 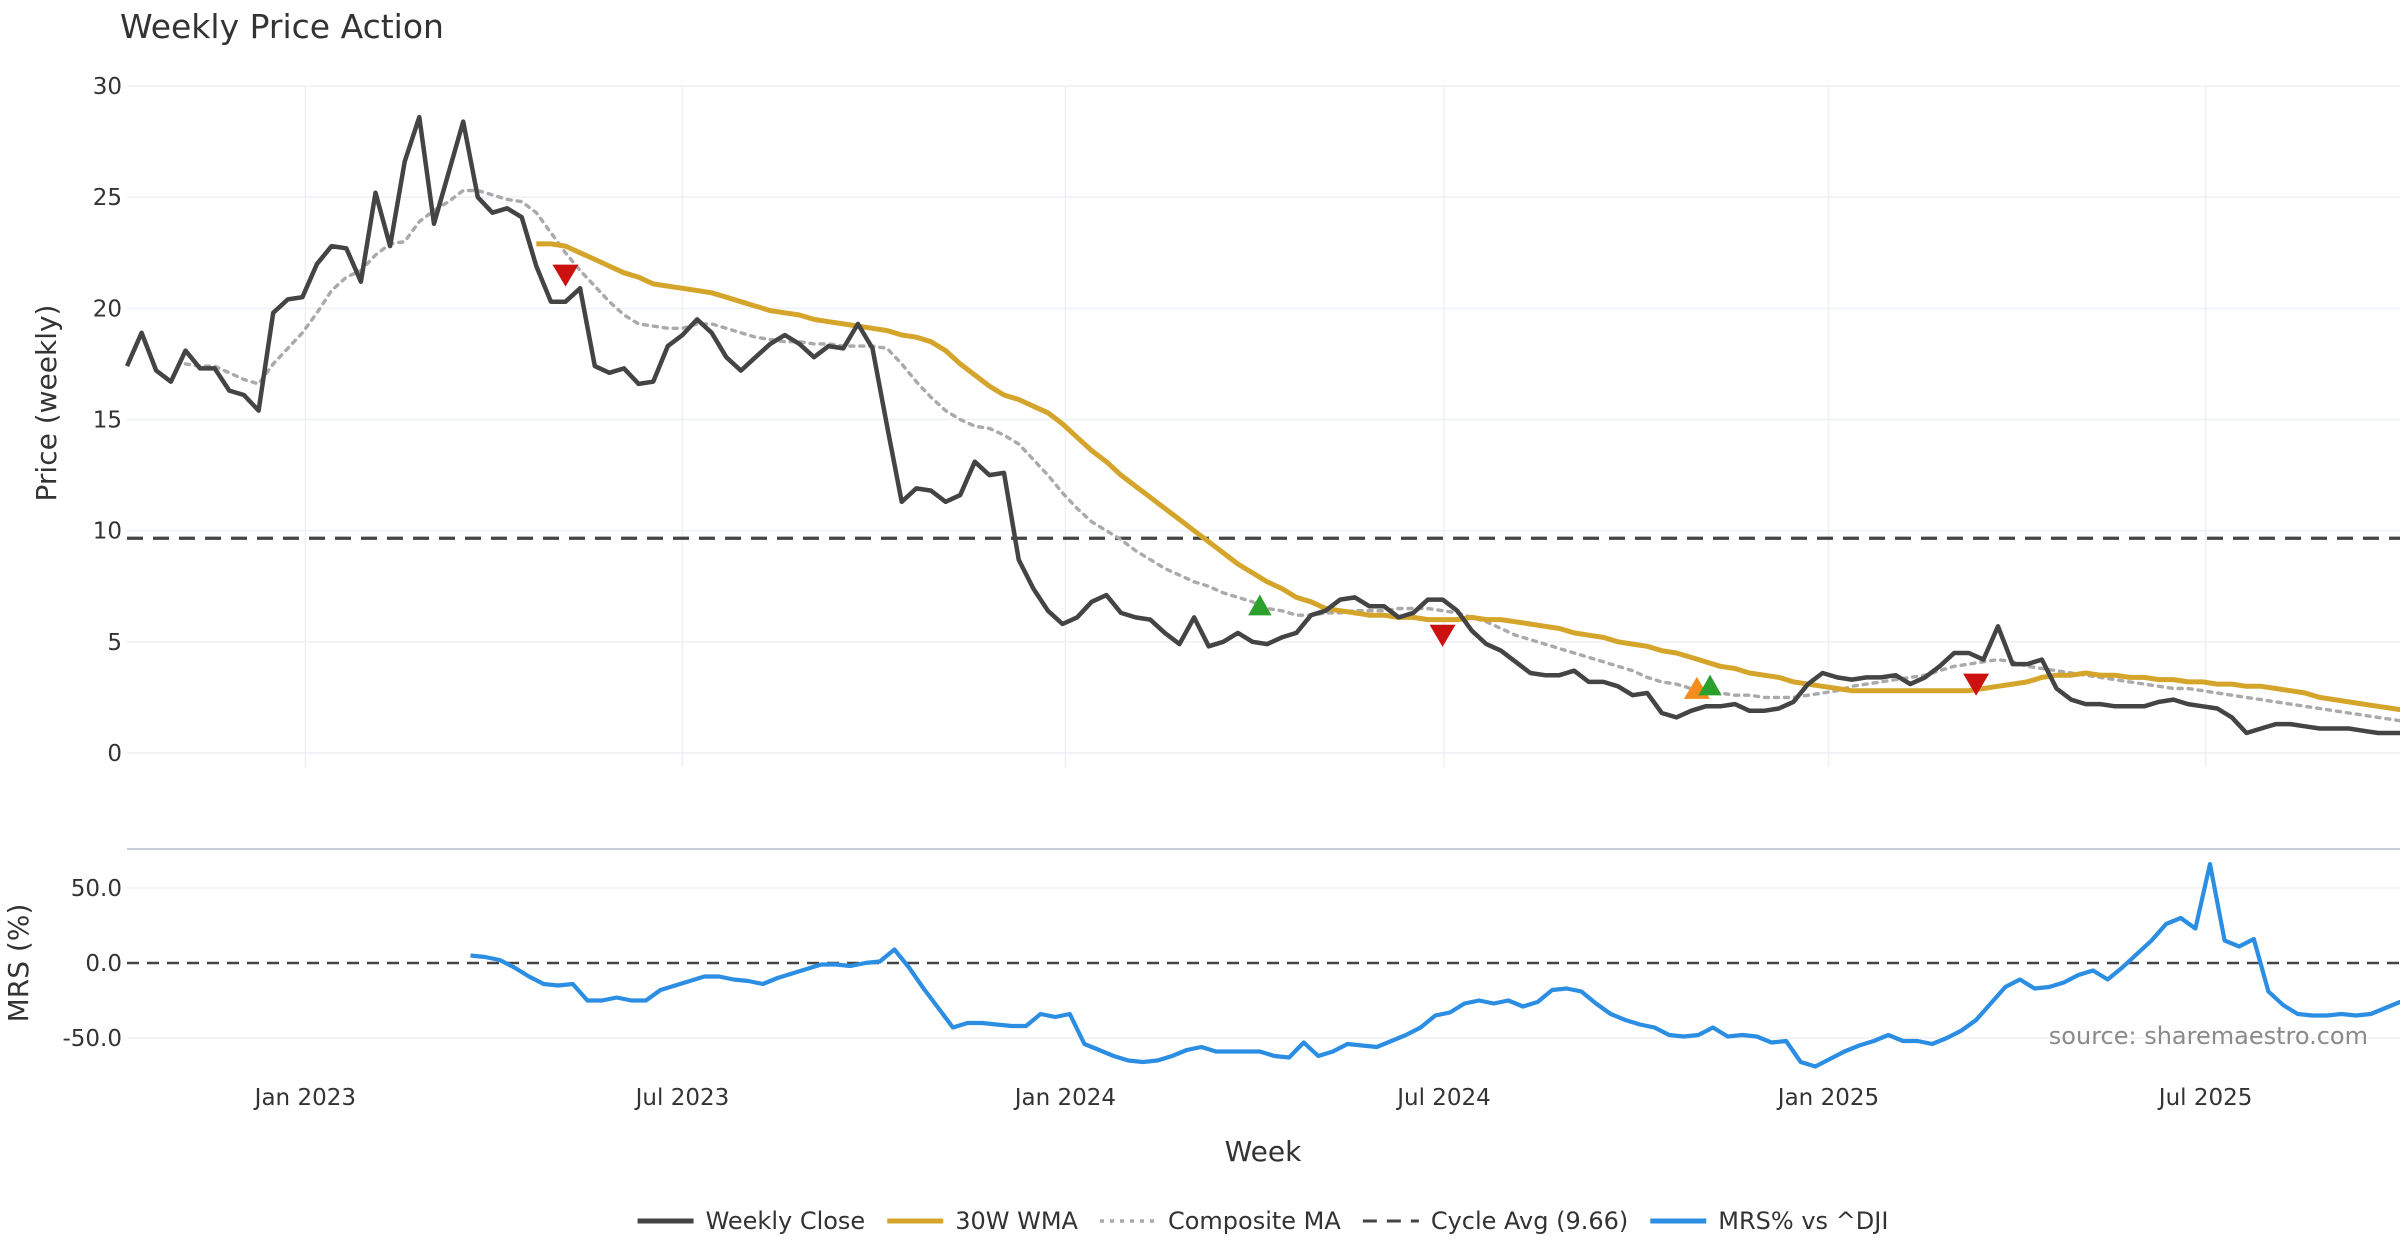 I want to click on x-tick-label: Jul 2023, so click(x=682, y=1098).